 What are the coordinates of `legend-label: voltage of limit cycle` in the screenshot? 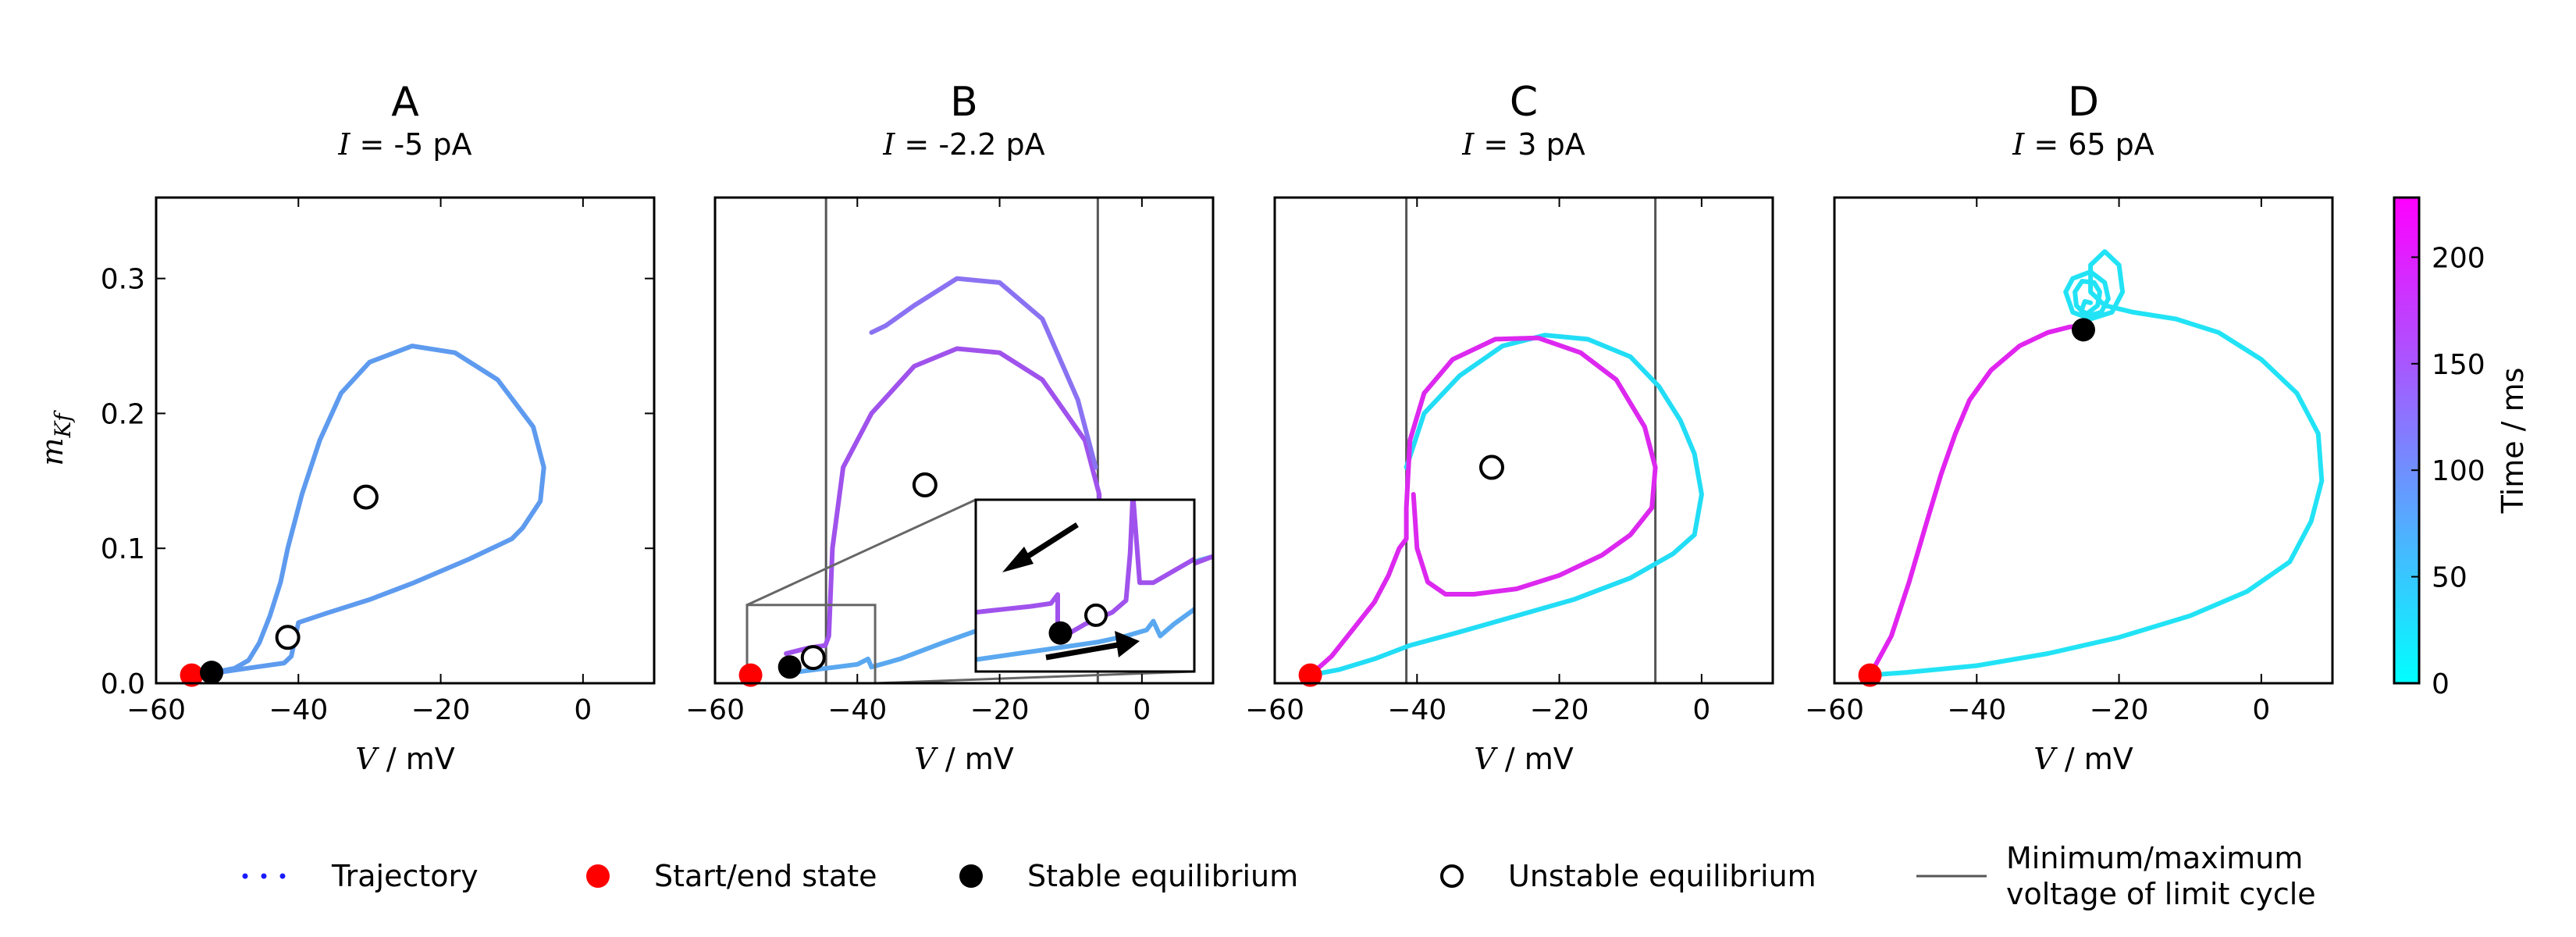 It's located at (2161, 894).